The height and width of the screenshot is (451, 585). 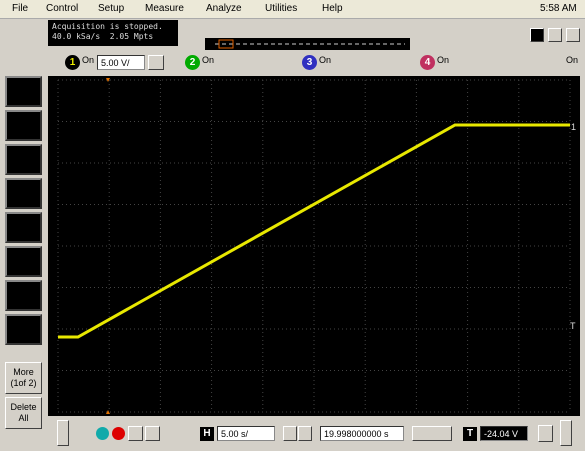 I want to click on nav-buttons, so click(x=432, y=433).